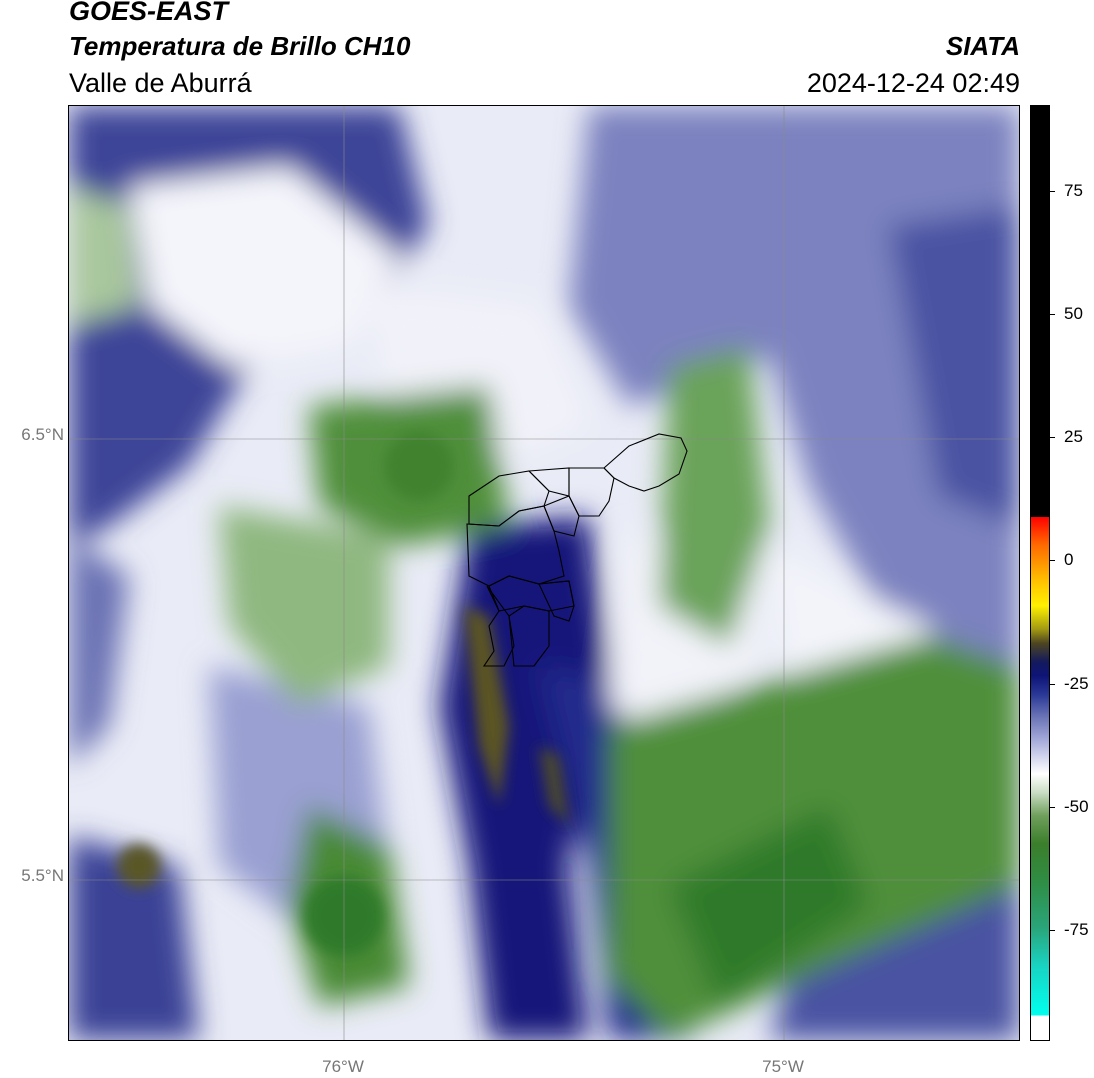 The width and height of the screenshot is (1094, 1078). Describe the element at coordinates (1040, 573) in the screenshot. I see `colorbar` at that location.